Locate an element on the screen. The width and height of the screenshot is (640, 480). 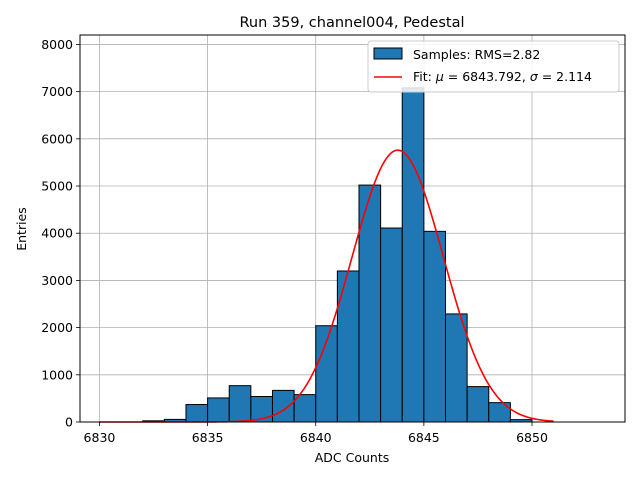
legend-fit-mu-symbol: μ is located at coordinates (439, 76).